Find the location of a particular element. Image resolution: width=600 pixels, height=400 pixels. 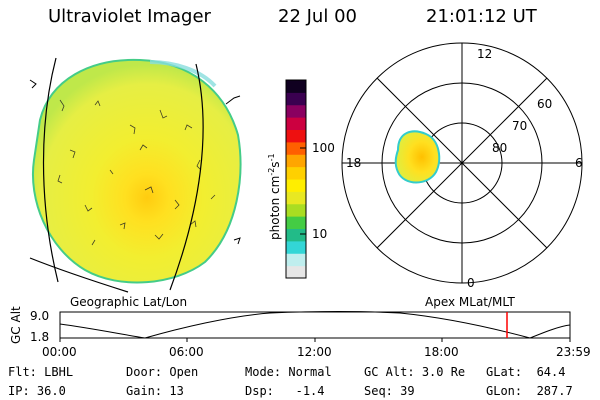

mlt-label-12: 12 is located at coordinates (485, 54).